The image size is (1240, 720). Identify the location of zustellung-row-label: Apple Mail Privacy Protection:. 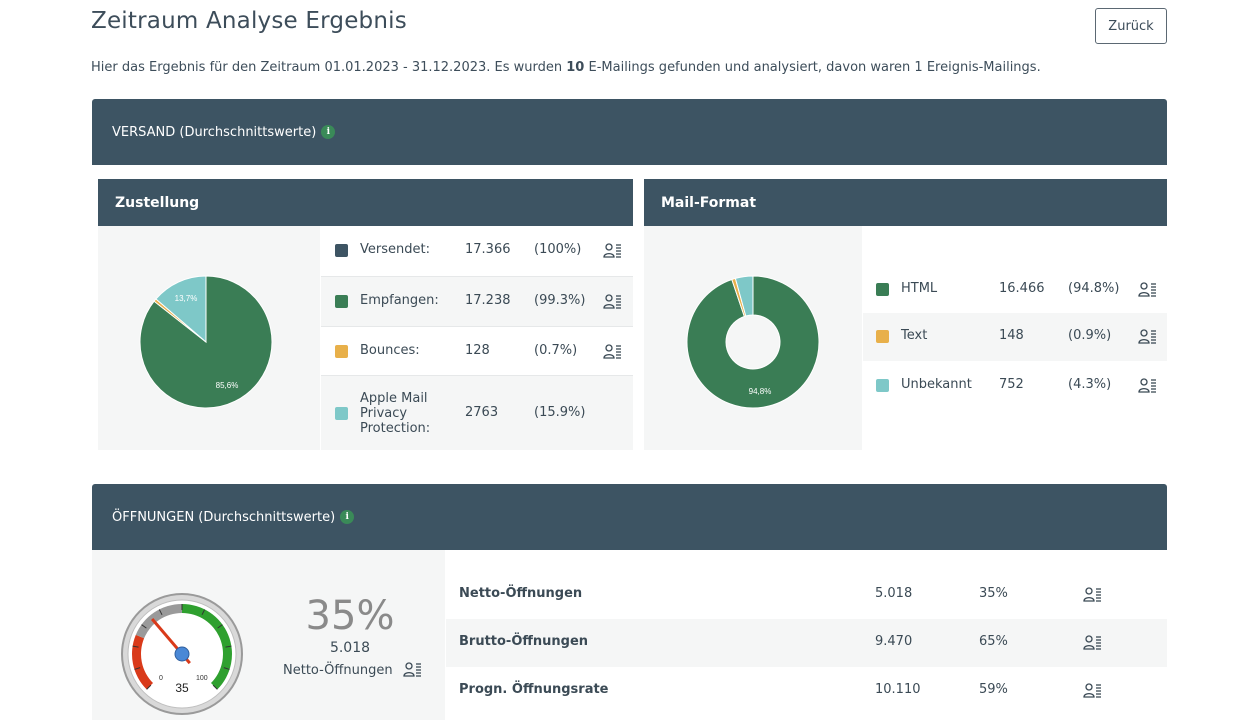
(395, 413).